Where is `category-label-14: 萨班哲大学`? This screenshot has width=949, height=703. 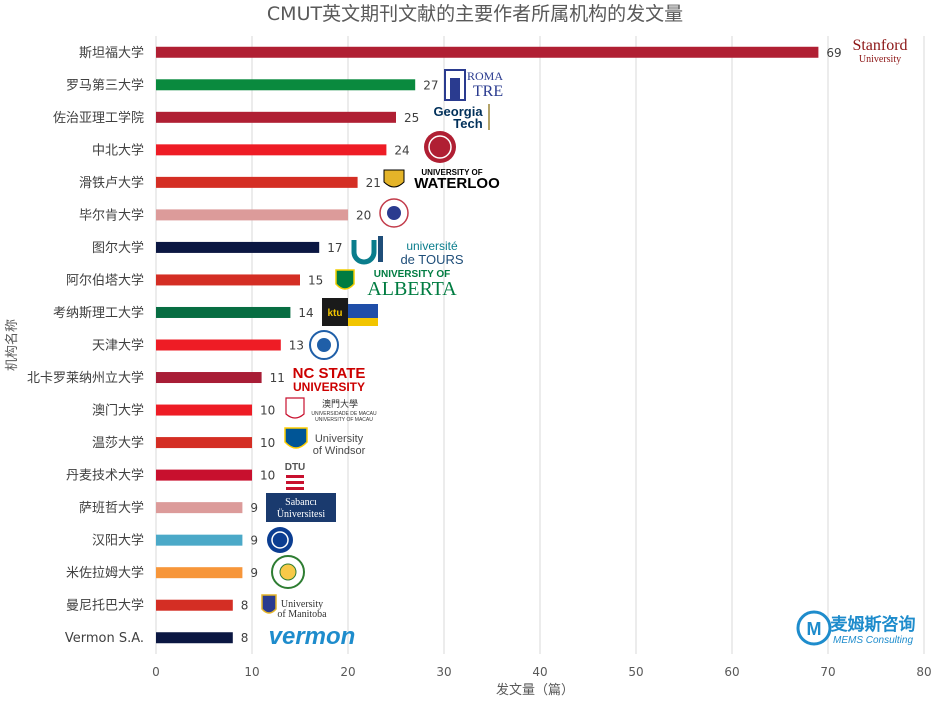
category-label-14: 萨班哲大学 is located at coordinates (111, 508).